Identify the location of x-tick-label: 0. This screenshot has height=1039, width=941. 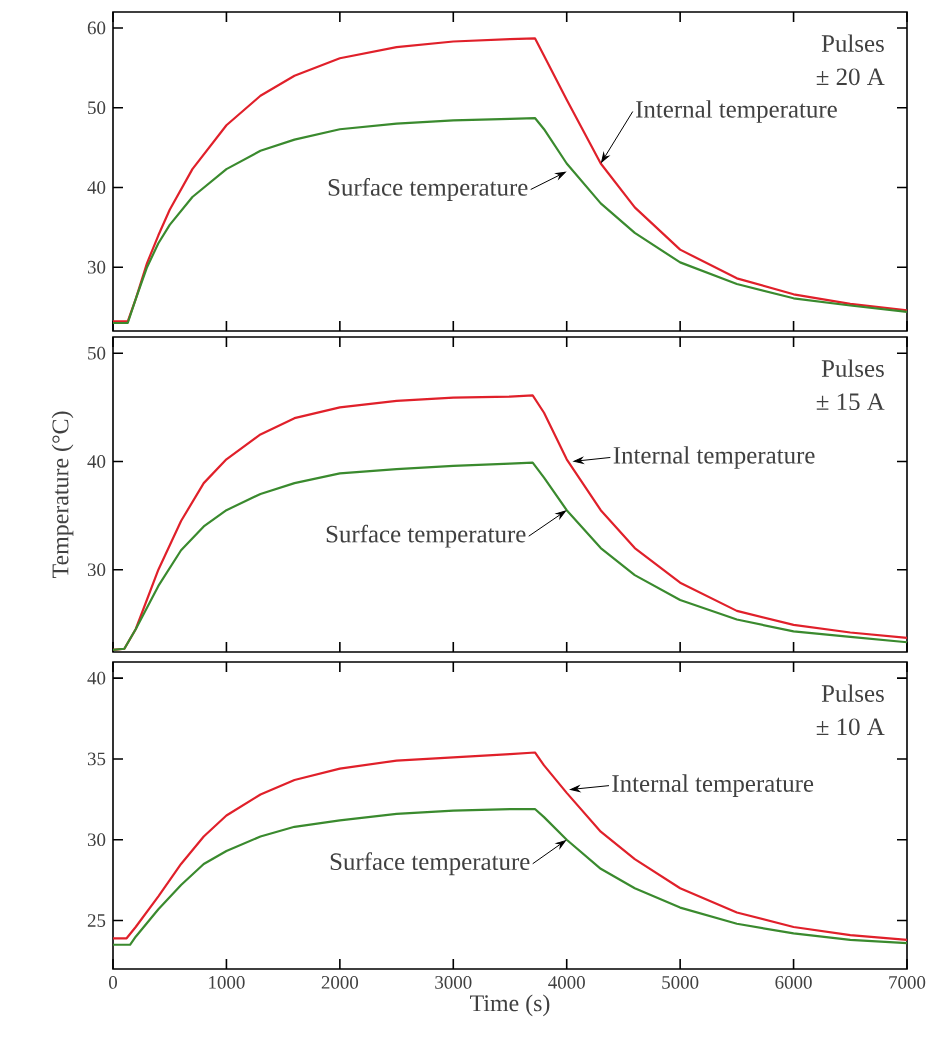
(113, 982).